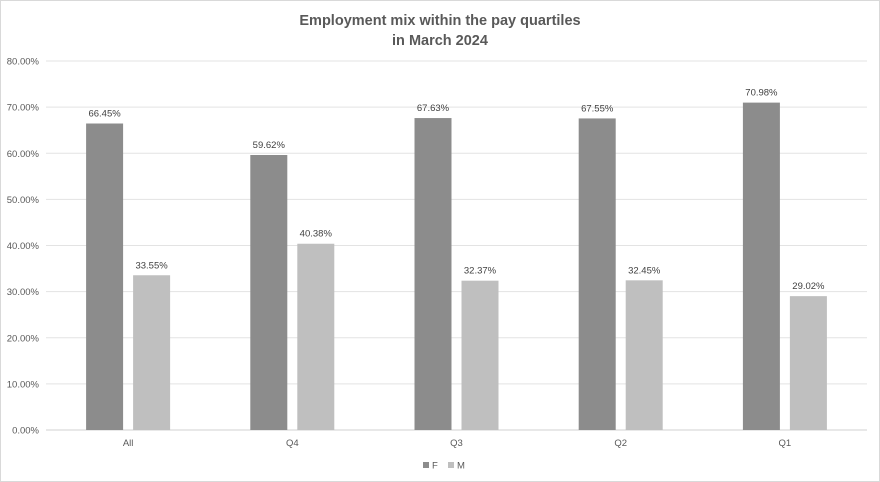 This screenshot has width=880, height=482. Describe the element at coordinates (480, 355) in the screenshot. I see `bar-m-q3` at that location.